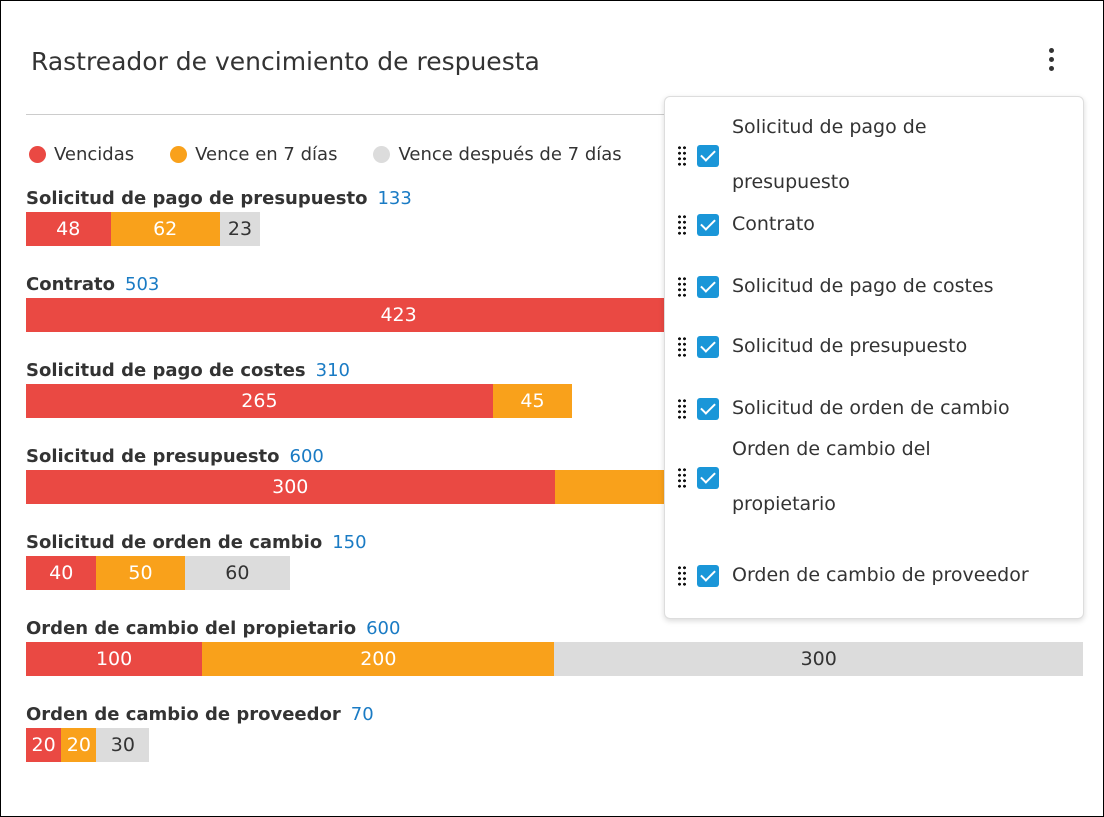 This screenshot has width=1104, height=817. I want to click on stacked-bar: 48 62 23, so click(143, 229).